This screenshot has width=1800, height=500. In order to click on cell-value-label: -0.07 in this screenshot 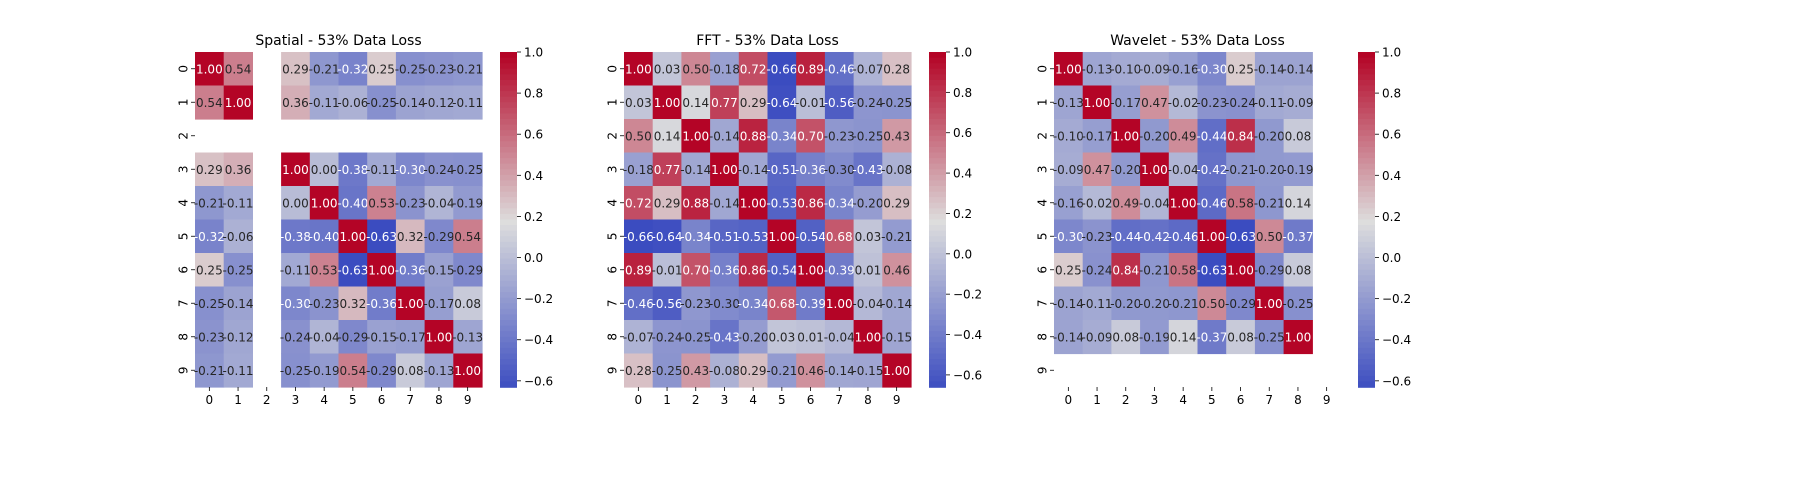, I will do `click(638, 337)`.